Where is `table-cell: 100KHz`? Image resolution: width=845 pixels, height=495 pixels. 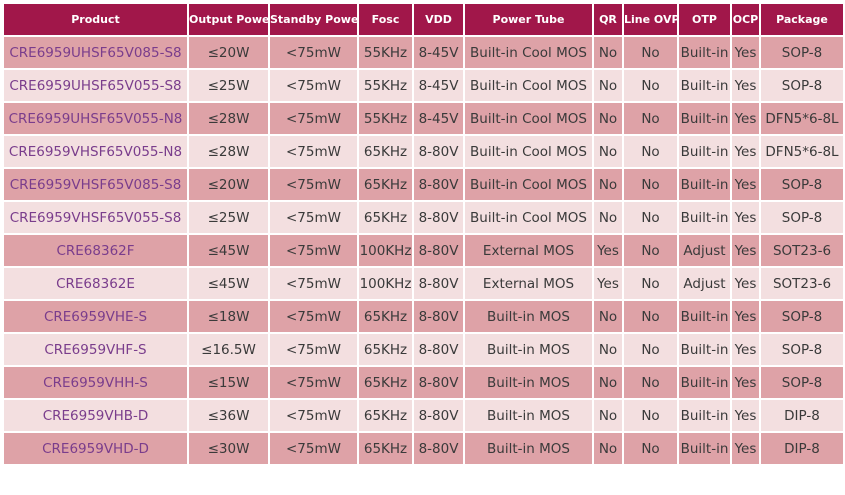
table-cell: 100KHz is located at coordinates (385, 250).